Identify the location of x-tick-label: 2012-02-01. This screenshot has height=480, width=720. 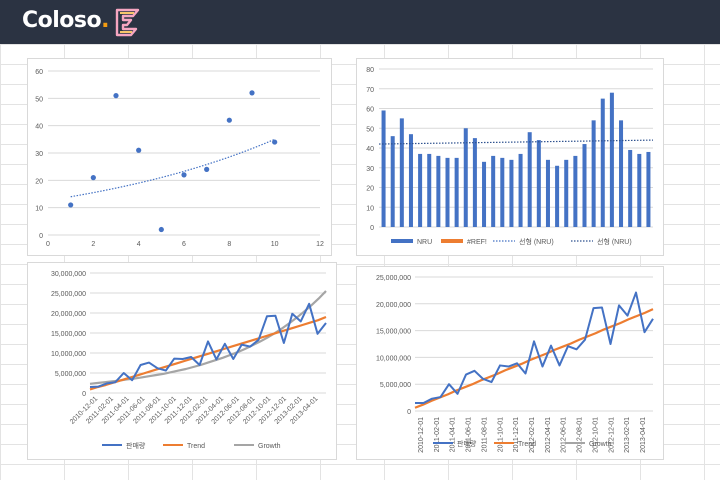
(532, 435).